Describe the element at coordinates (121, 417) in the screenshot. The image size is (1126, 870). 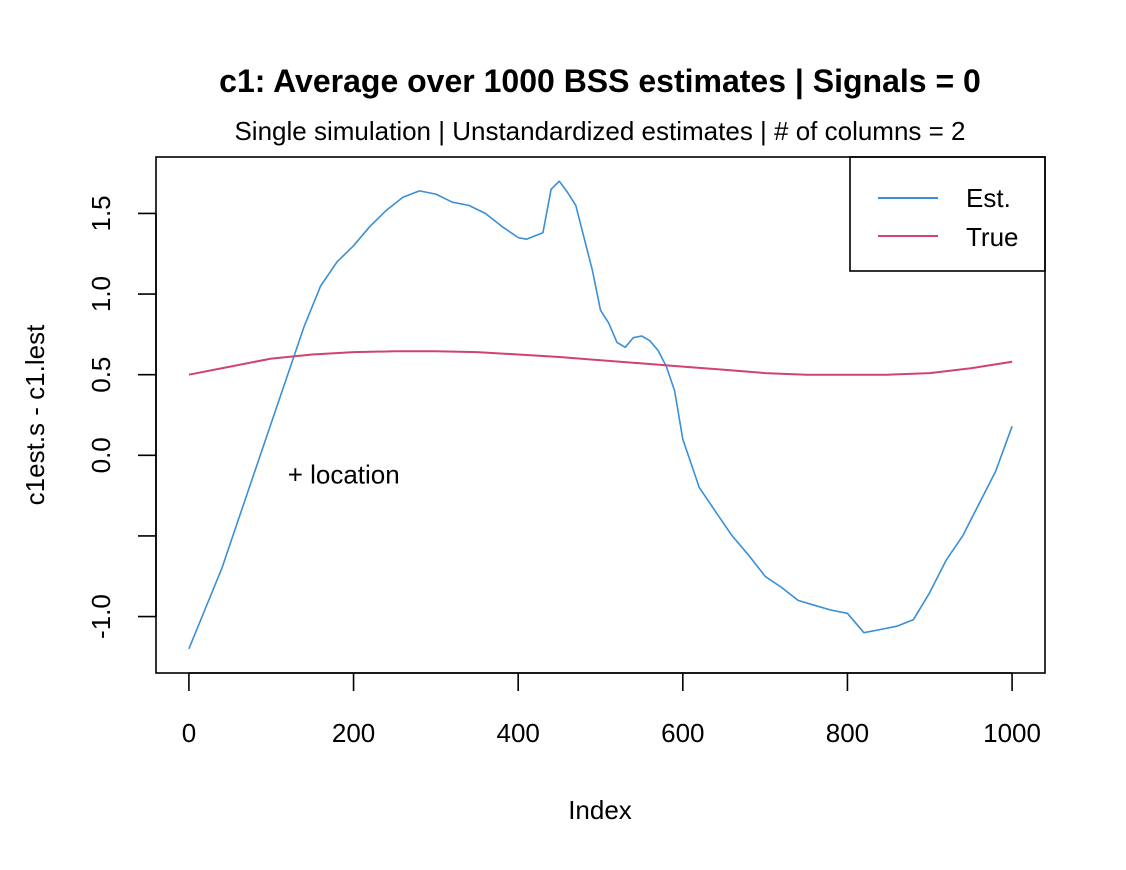
I see `y-axis: -1.0 0.0 0.5 1.0 1.5` at that location.